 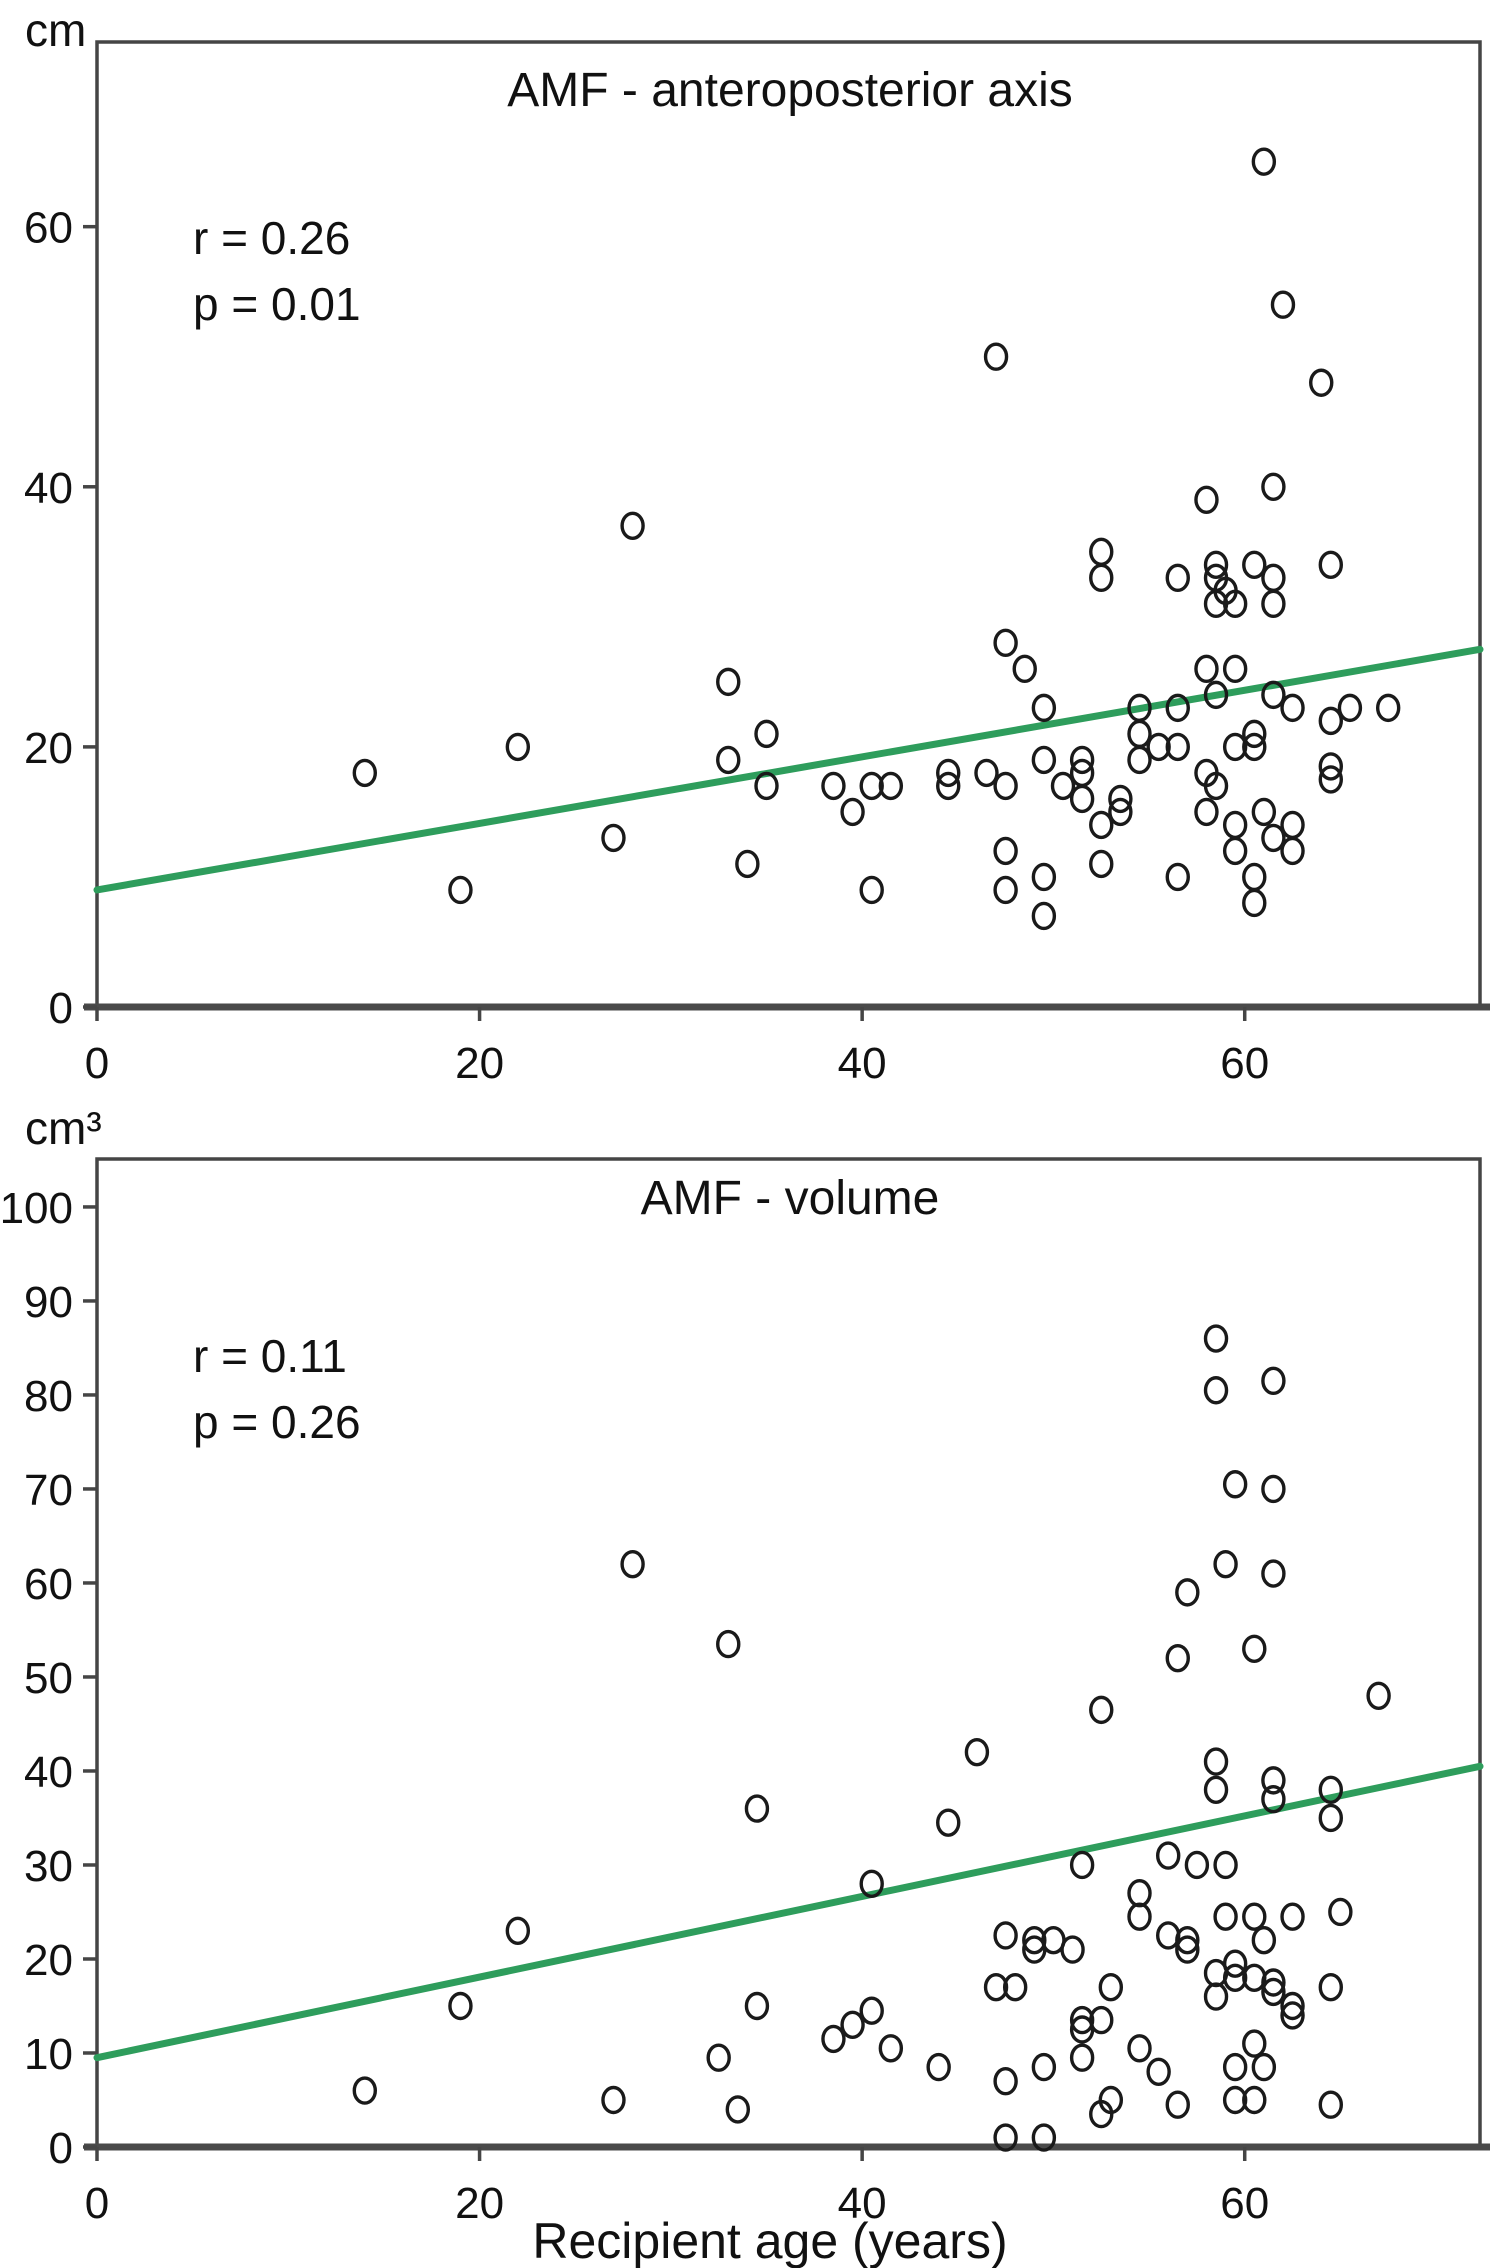 What do you see at coordinates (48, 228) in the screenshot?
I see `y-tick-label: 60` at bounding box center [48, 228].